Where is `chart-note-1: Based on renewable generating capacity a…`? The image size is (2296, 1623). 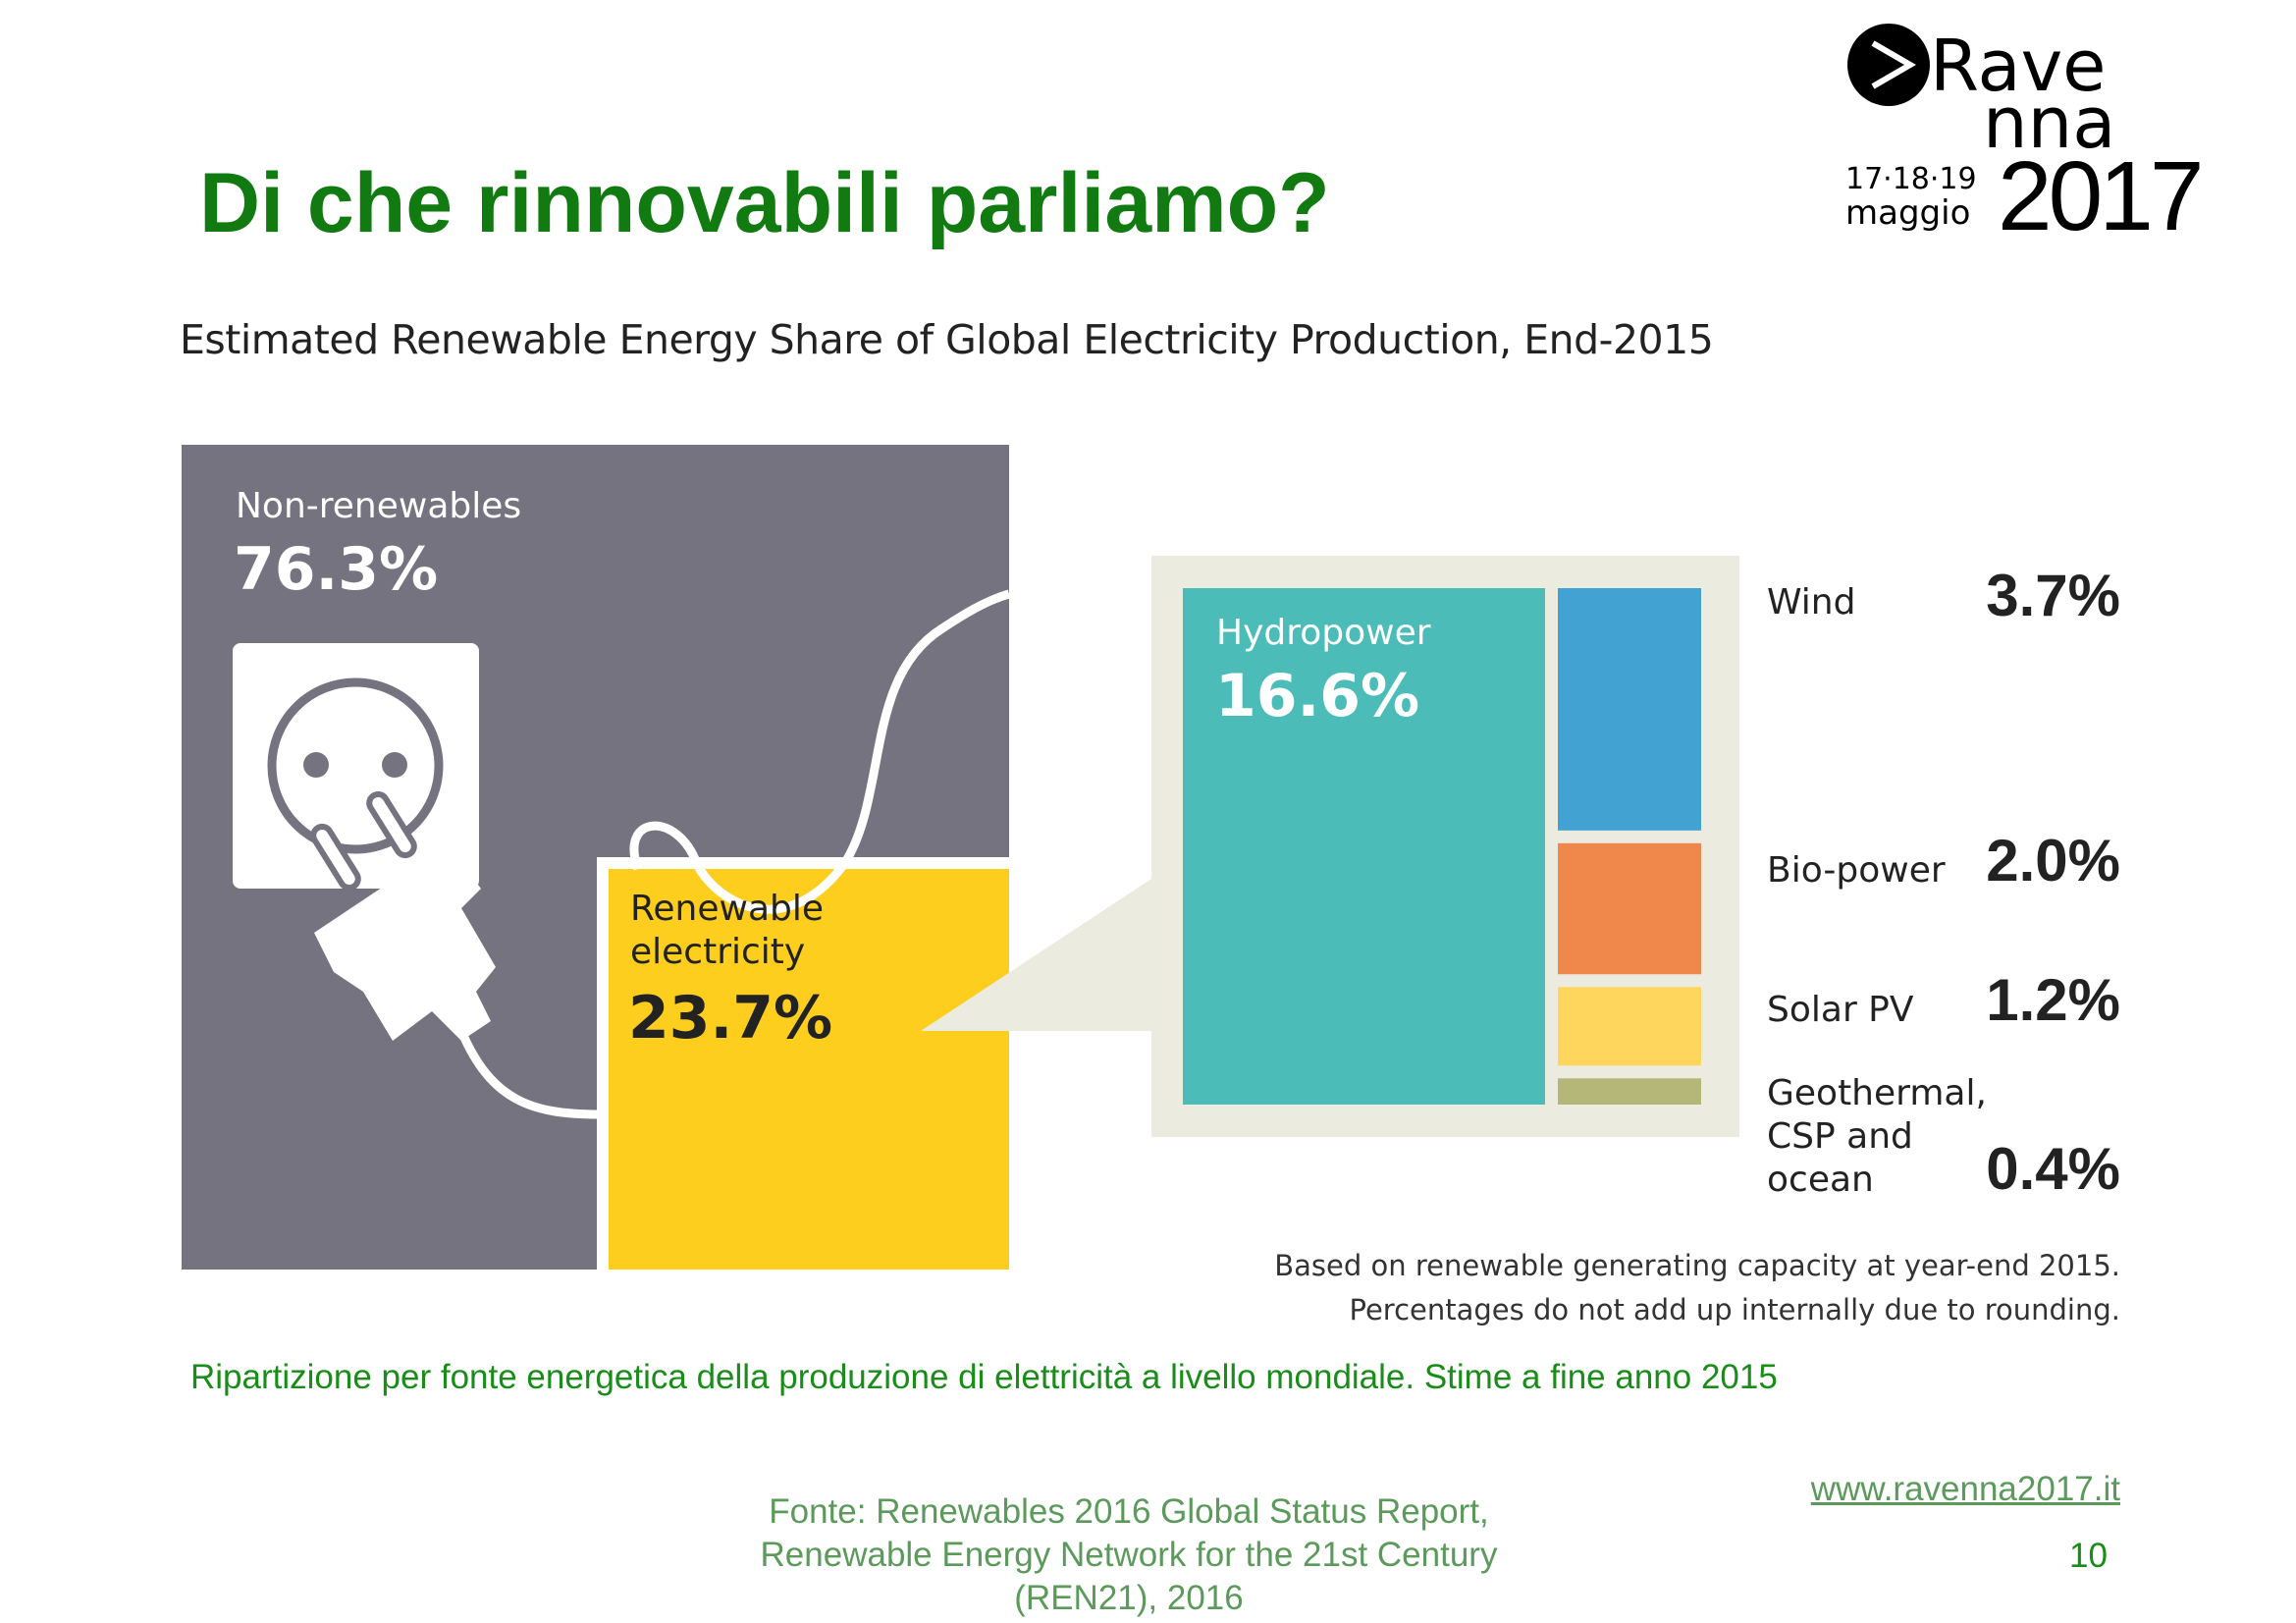
chart-note-1: Based on renewable generating capacity a… is located at coordinates (1697, 1265).